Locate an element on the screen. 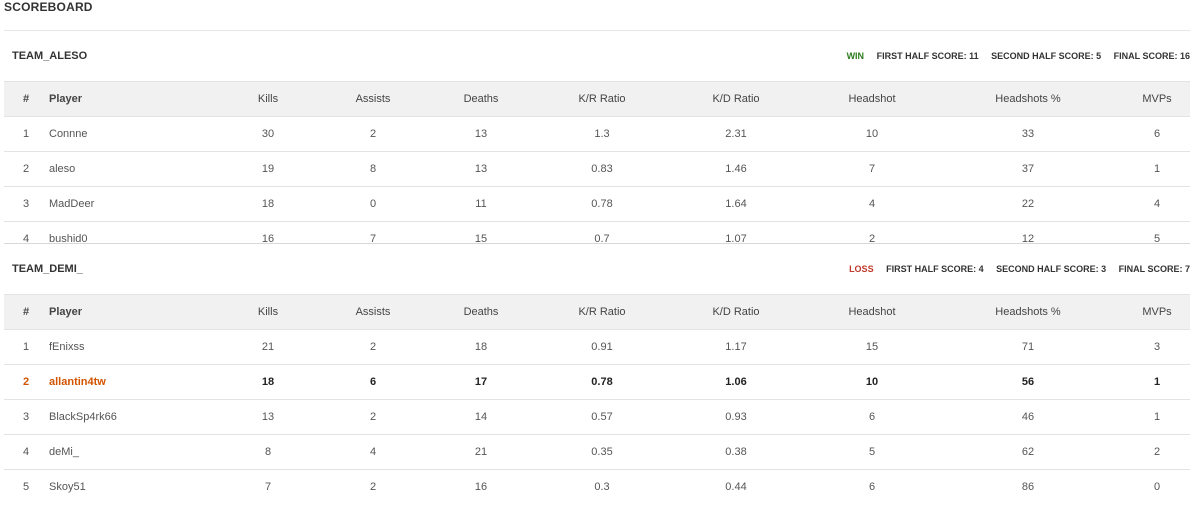 Image resolution: width=1200 pixels, height=505 pixels. table-row-highlighted: 2 allantin4tw 18 6 17 0.78 1.06 10 56 1 is located at coordinates (597, 382).